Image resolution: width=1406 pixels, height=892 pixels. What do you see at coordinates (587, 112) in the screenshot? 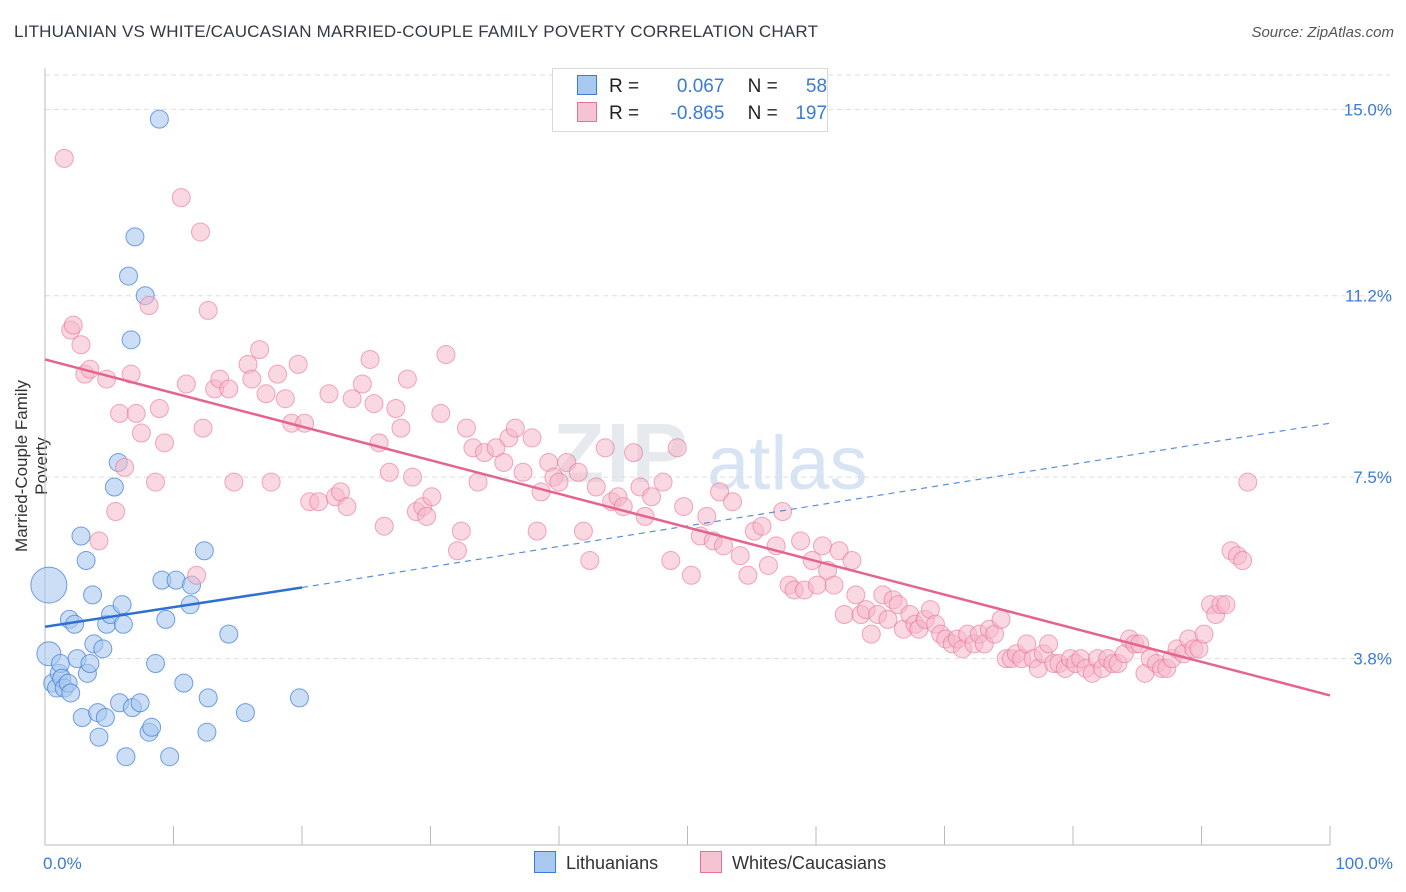
I see `legend-swatch-pink` at bounding box center [587, 112].